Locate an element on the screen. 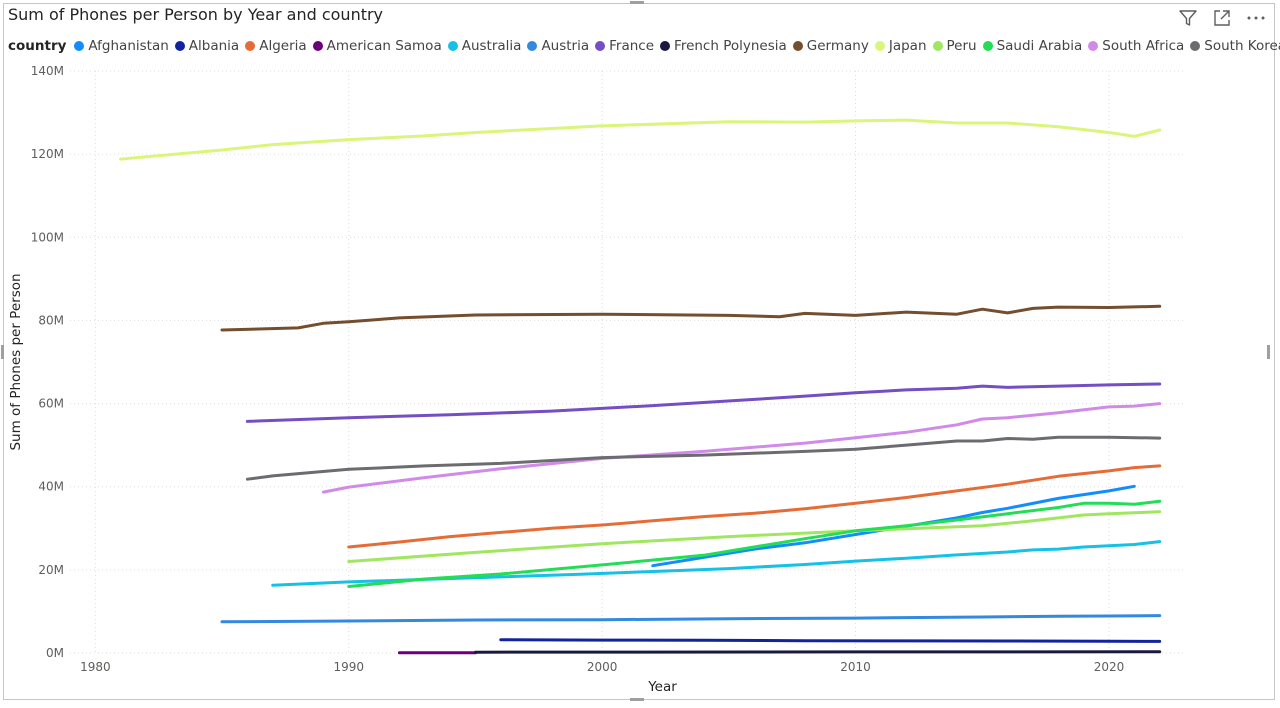  x-axis-title: Year is located at coordinates (662, 687).